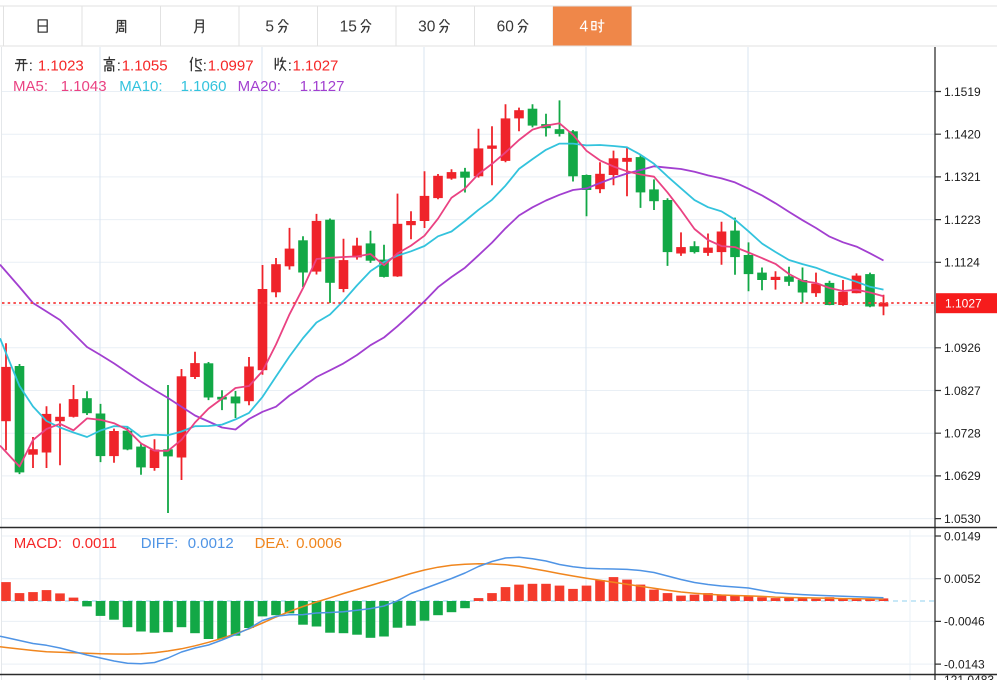  I want to click on svg-text: 60, so click(506, 27).